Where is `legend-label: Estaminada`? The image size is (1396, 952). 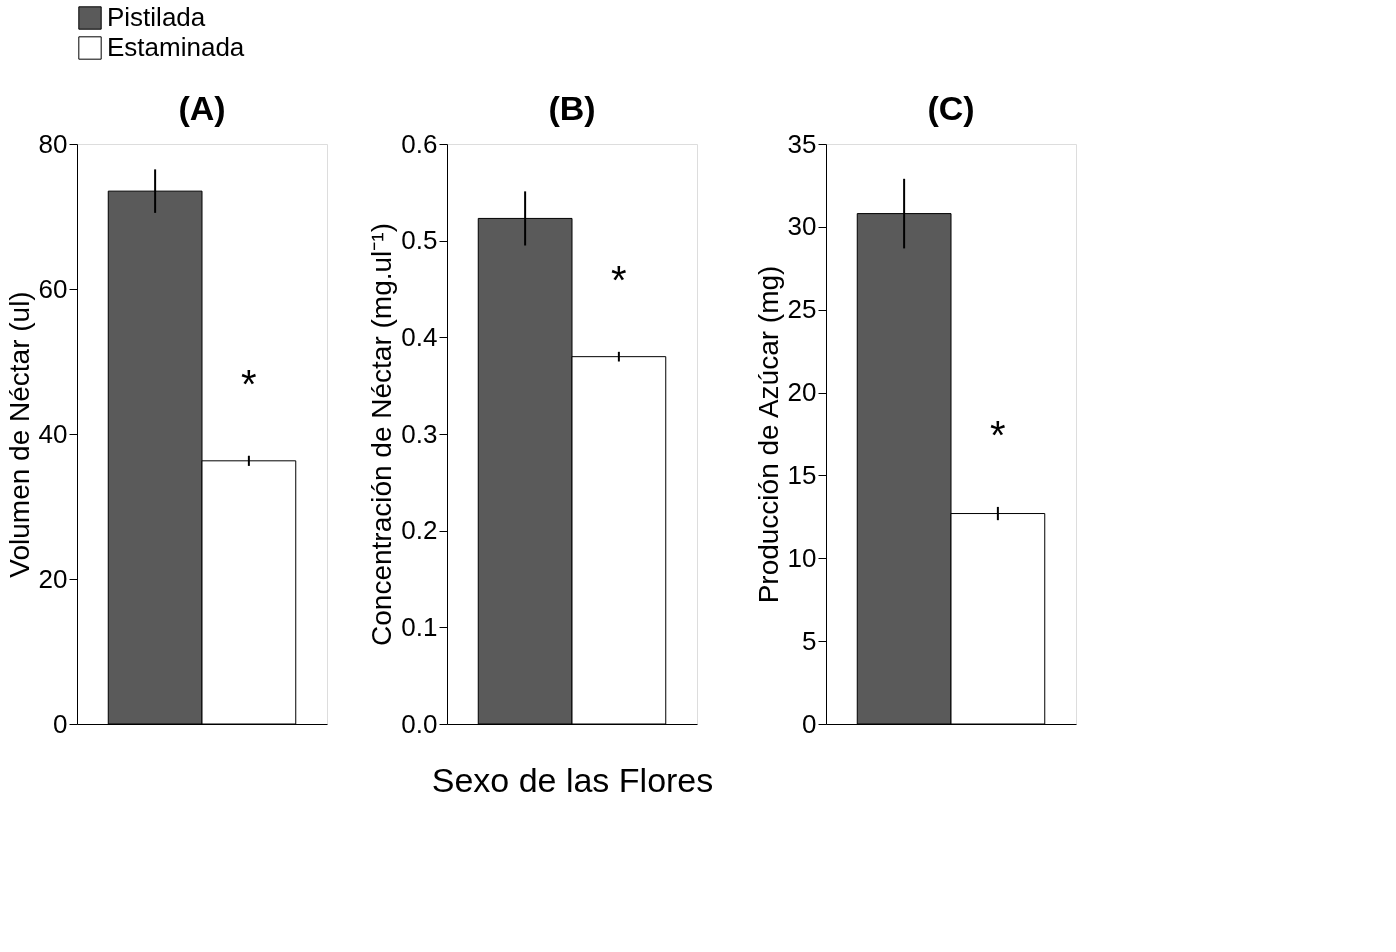
legend-label: Estaminada is located at coordinates (176, 47).